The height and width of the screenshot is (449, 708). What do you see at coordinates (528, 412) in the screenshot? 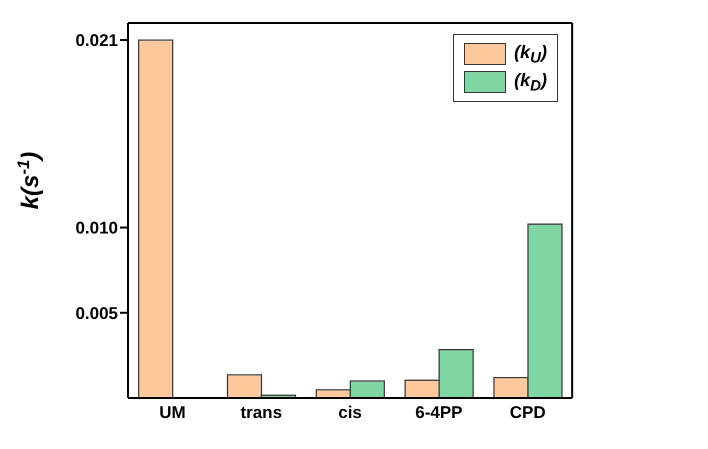
I see `x-tick-label: CPD` at bounding box center [528, 412].